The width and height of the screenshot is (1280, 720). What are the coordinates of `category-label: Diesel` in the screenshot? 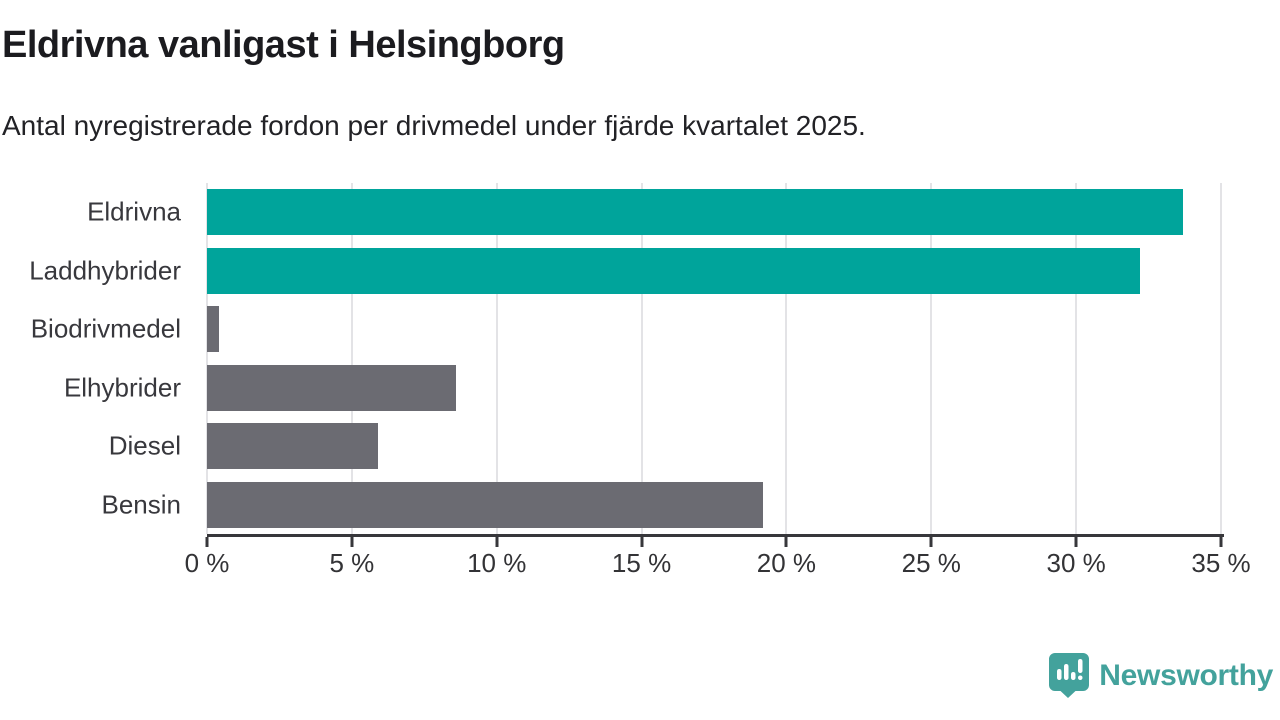 It's located at (144, 445).